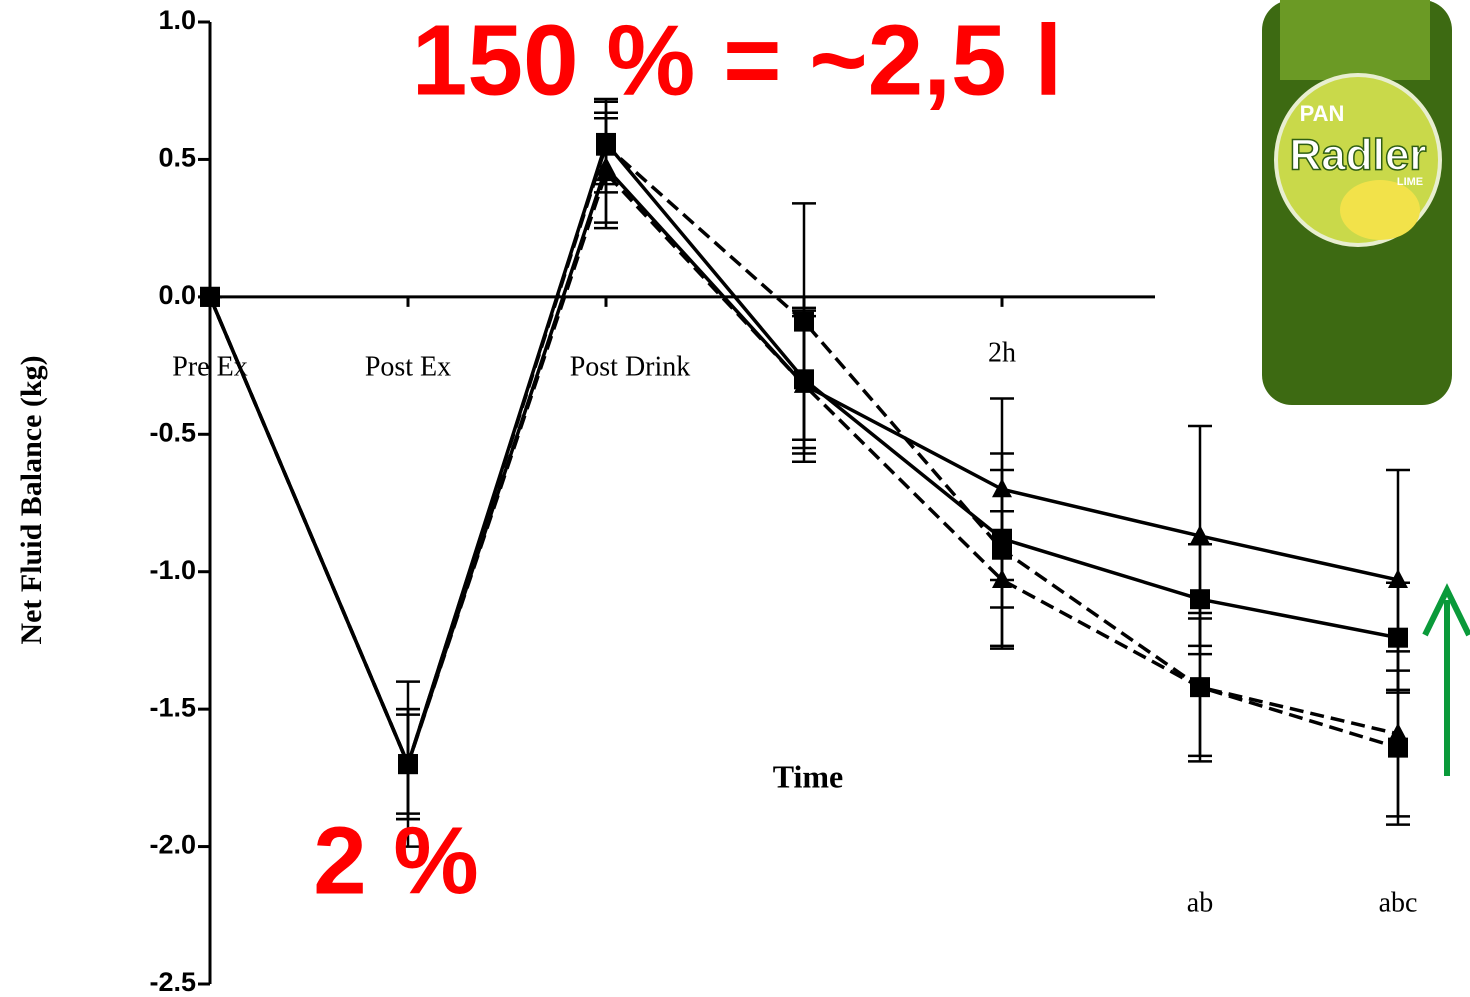 This screenshot has width=1470, height=997. Describe the element at coordinates (177, 158) in the screenshot. I see `y-tick-label: 0.5` at that location.